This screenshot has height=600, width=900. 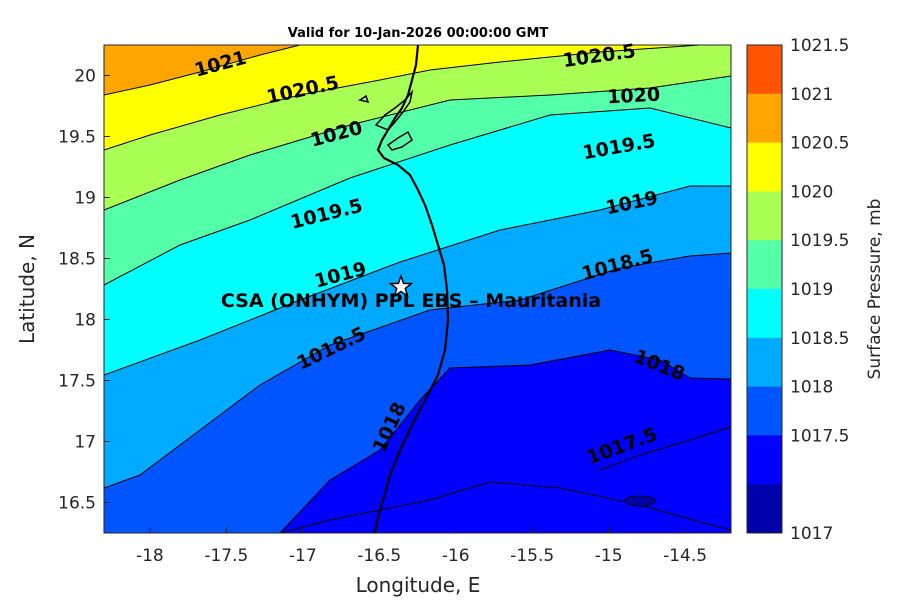 I want to click on y-tick-label: 17.5, so click(x=77, y=382).